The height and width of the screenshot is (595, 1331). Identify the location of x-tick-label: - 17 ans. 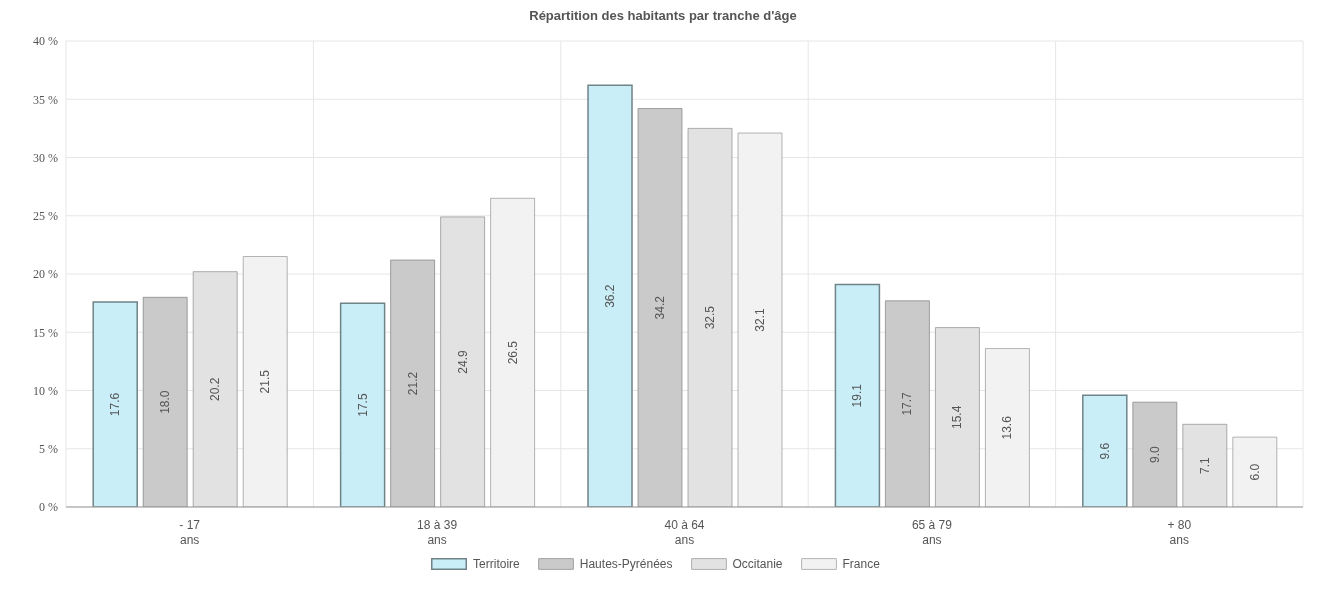
(190, 532).